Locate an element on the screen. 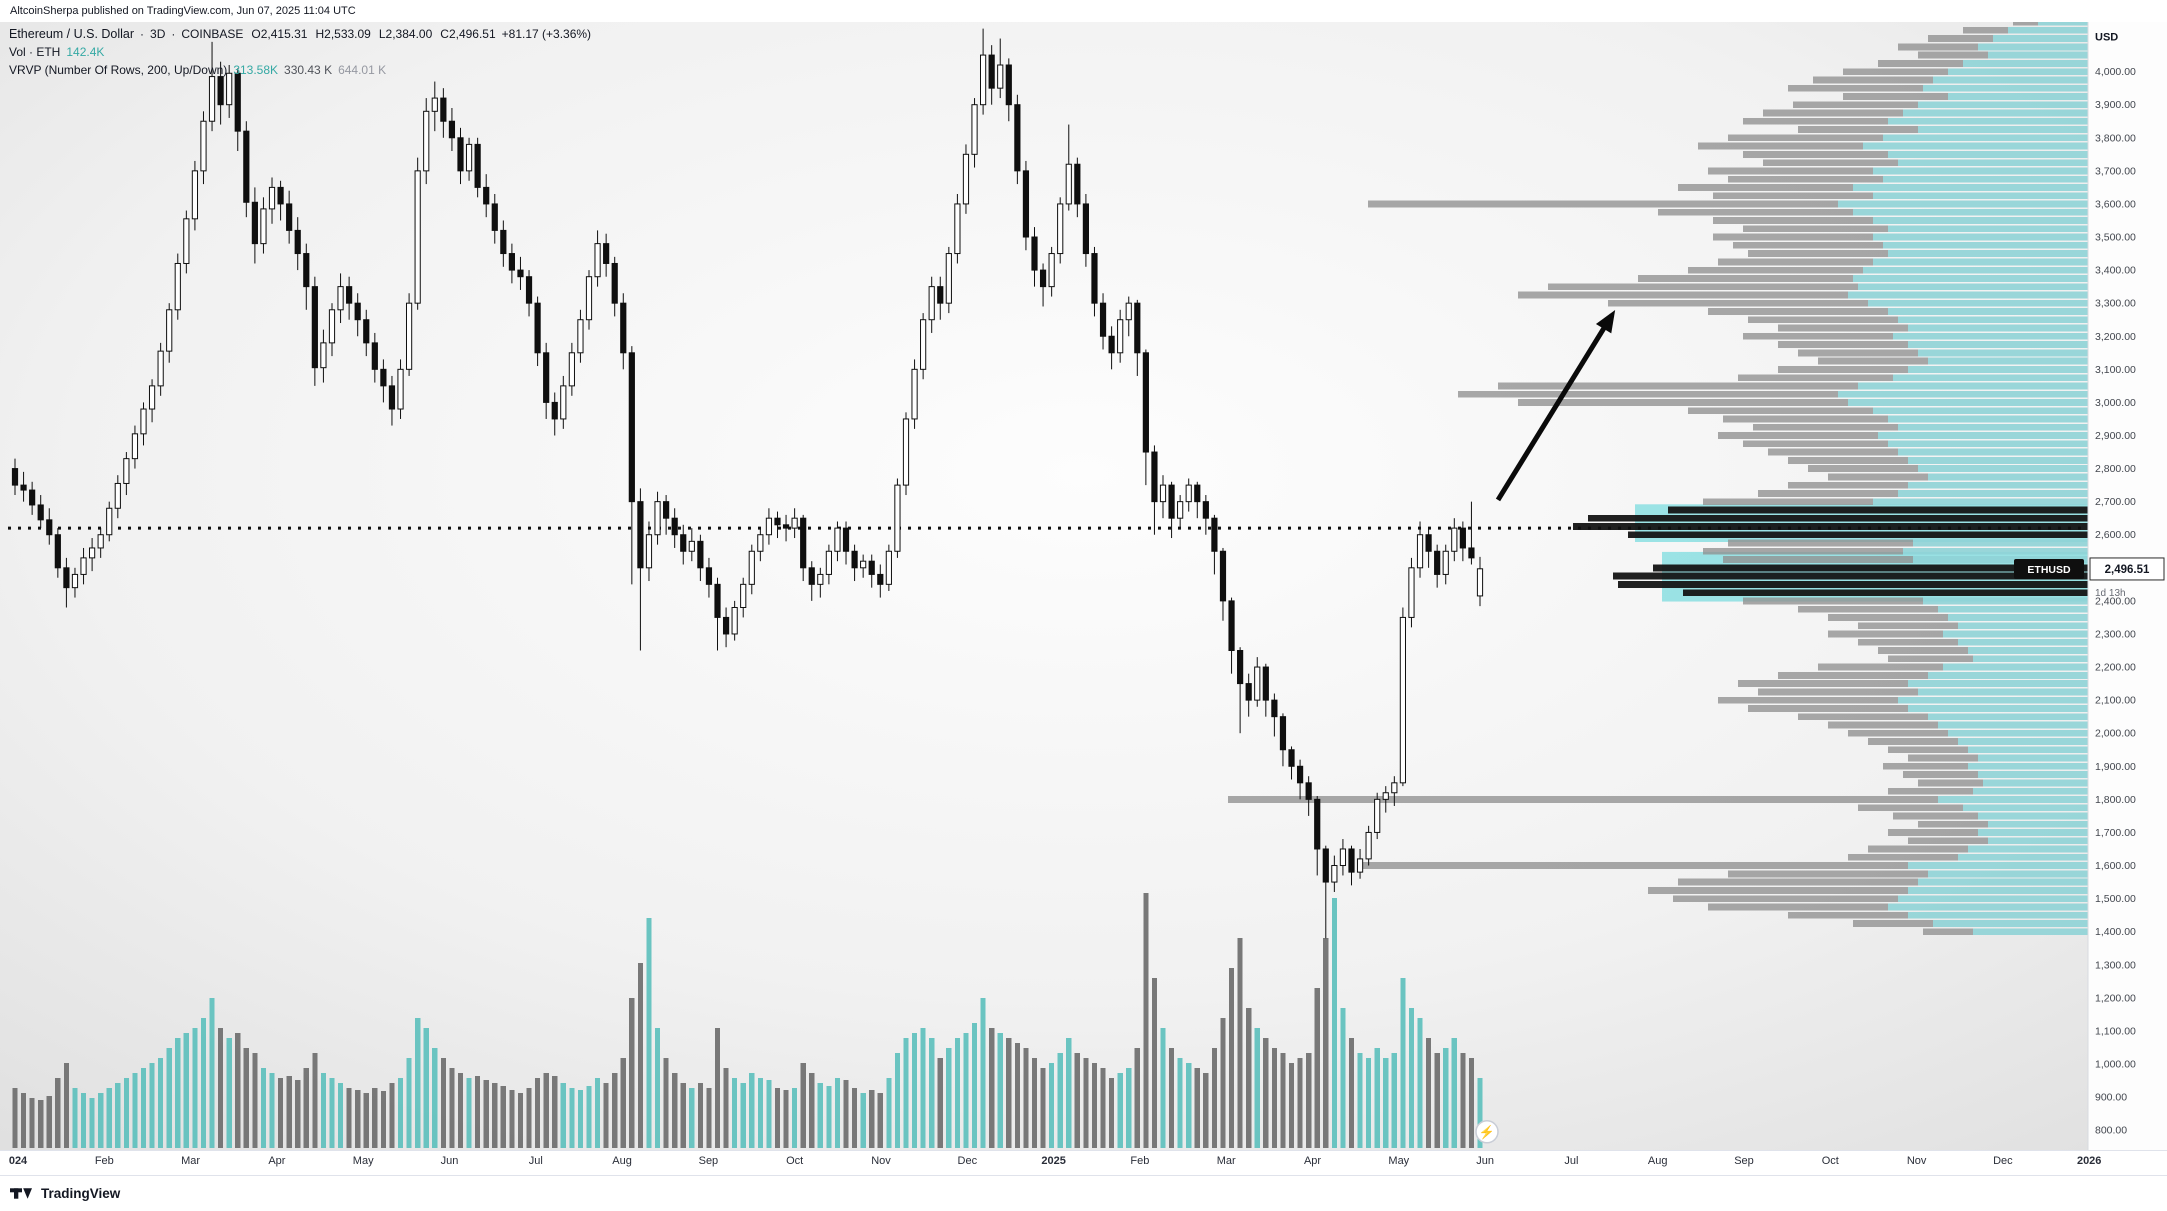 The image size is (2167, 1211). svg-text: 2,800.00 is located at coordinates (2115, 469).